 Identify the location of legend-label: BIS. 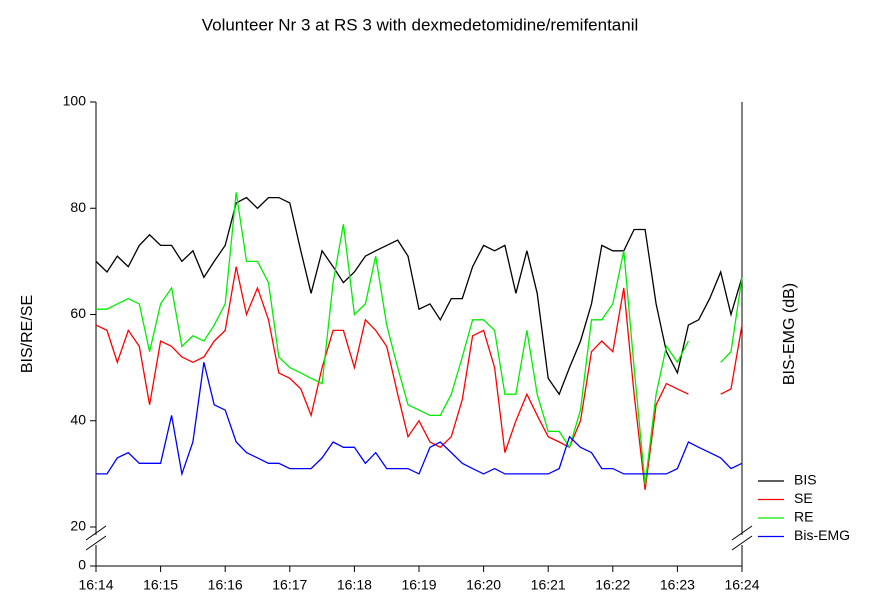
(805, 480).